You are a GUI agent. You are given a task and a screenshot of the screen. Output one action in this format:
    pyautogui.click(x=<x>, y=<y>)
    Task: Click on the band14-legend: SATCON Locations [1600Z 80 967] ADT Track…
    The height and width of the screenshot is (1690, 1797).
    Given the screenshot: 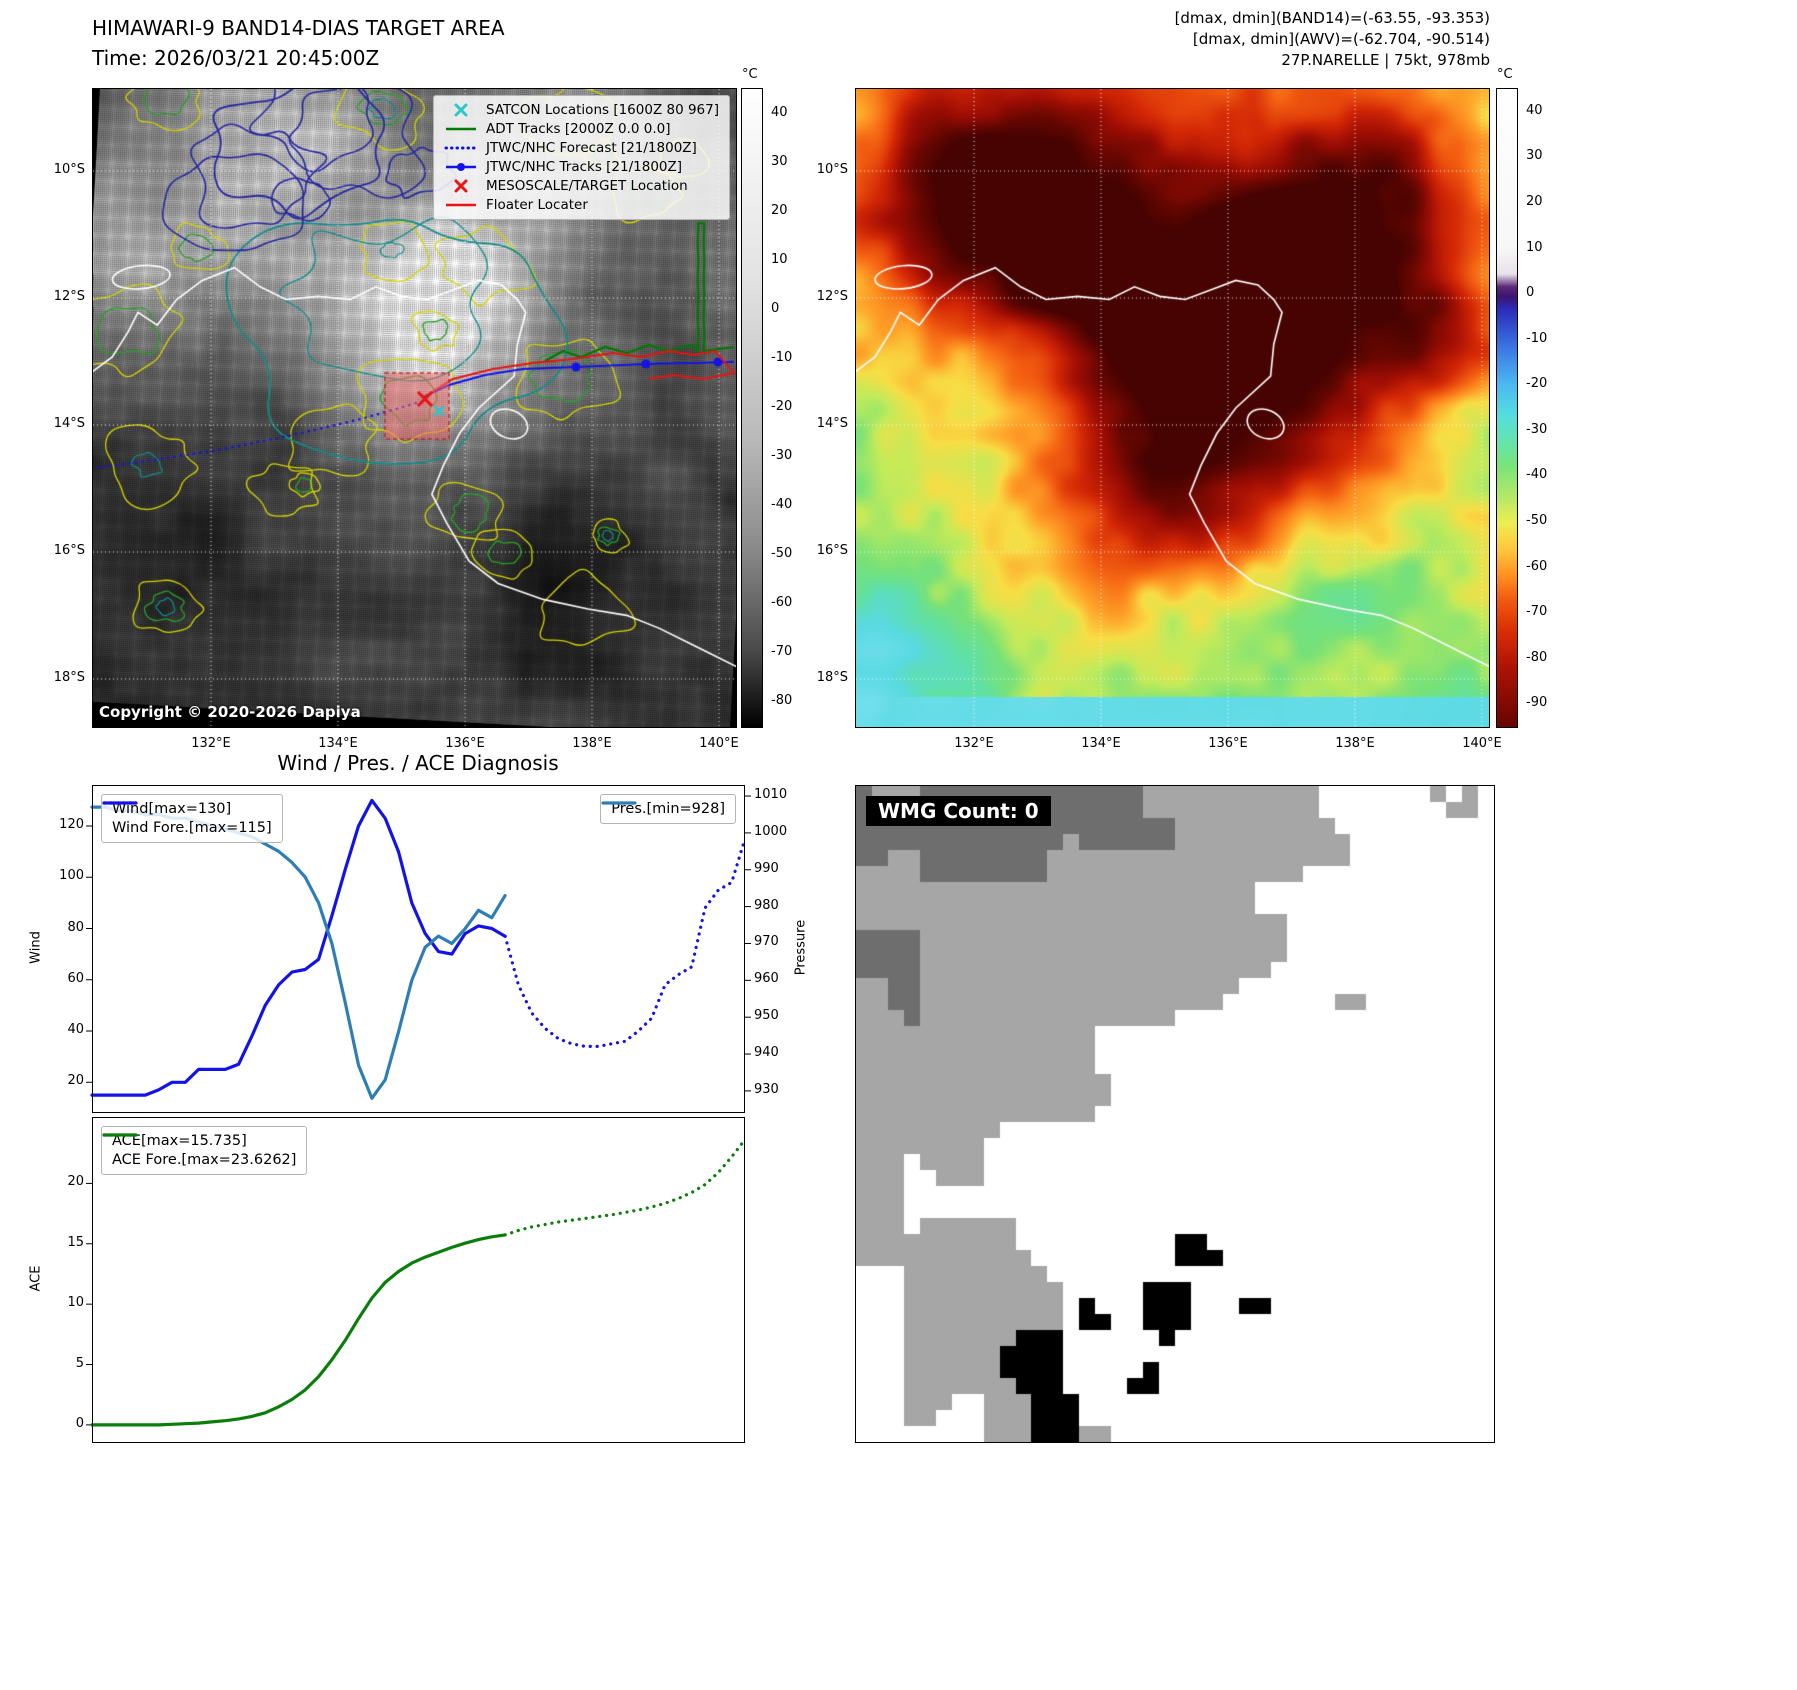 What is the action you would take?
    pyautogui.click(x=581, y=157)
    